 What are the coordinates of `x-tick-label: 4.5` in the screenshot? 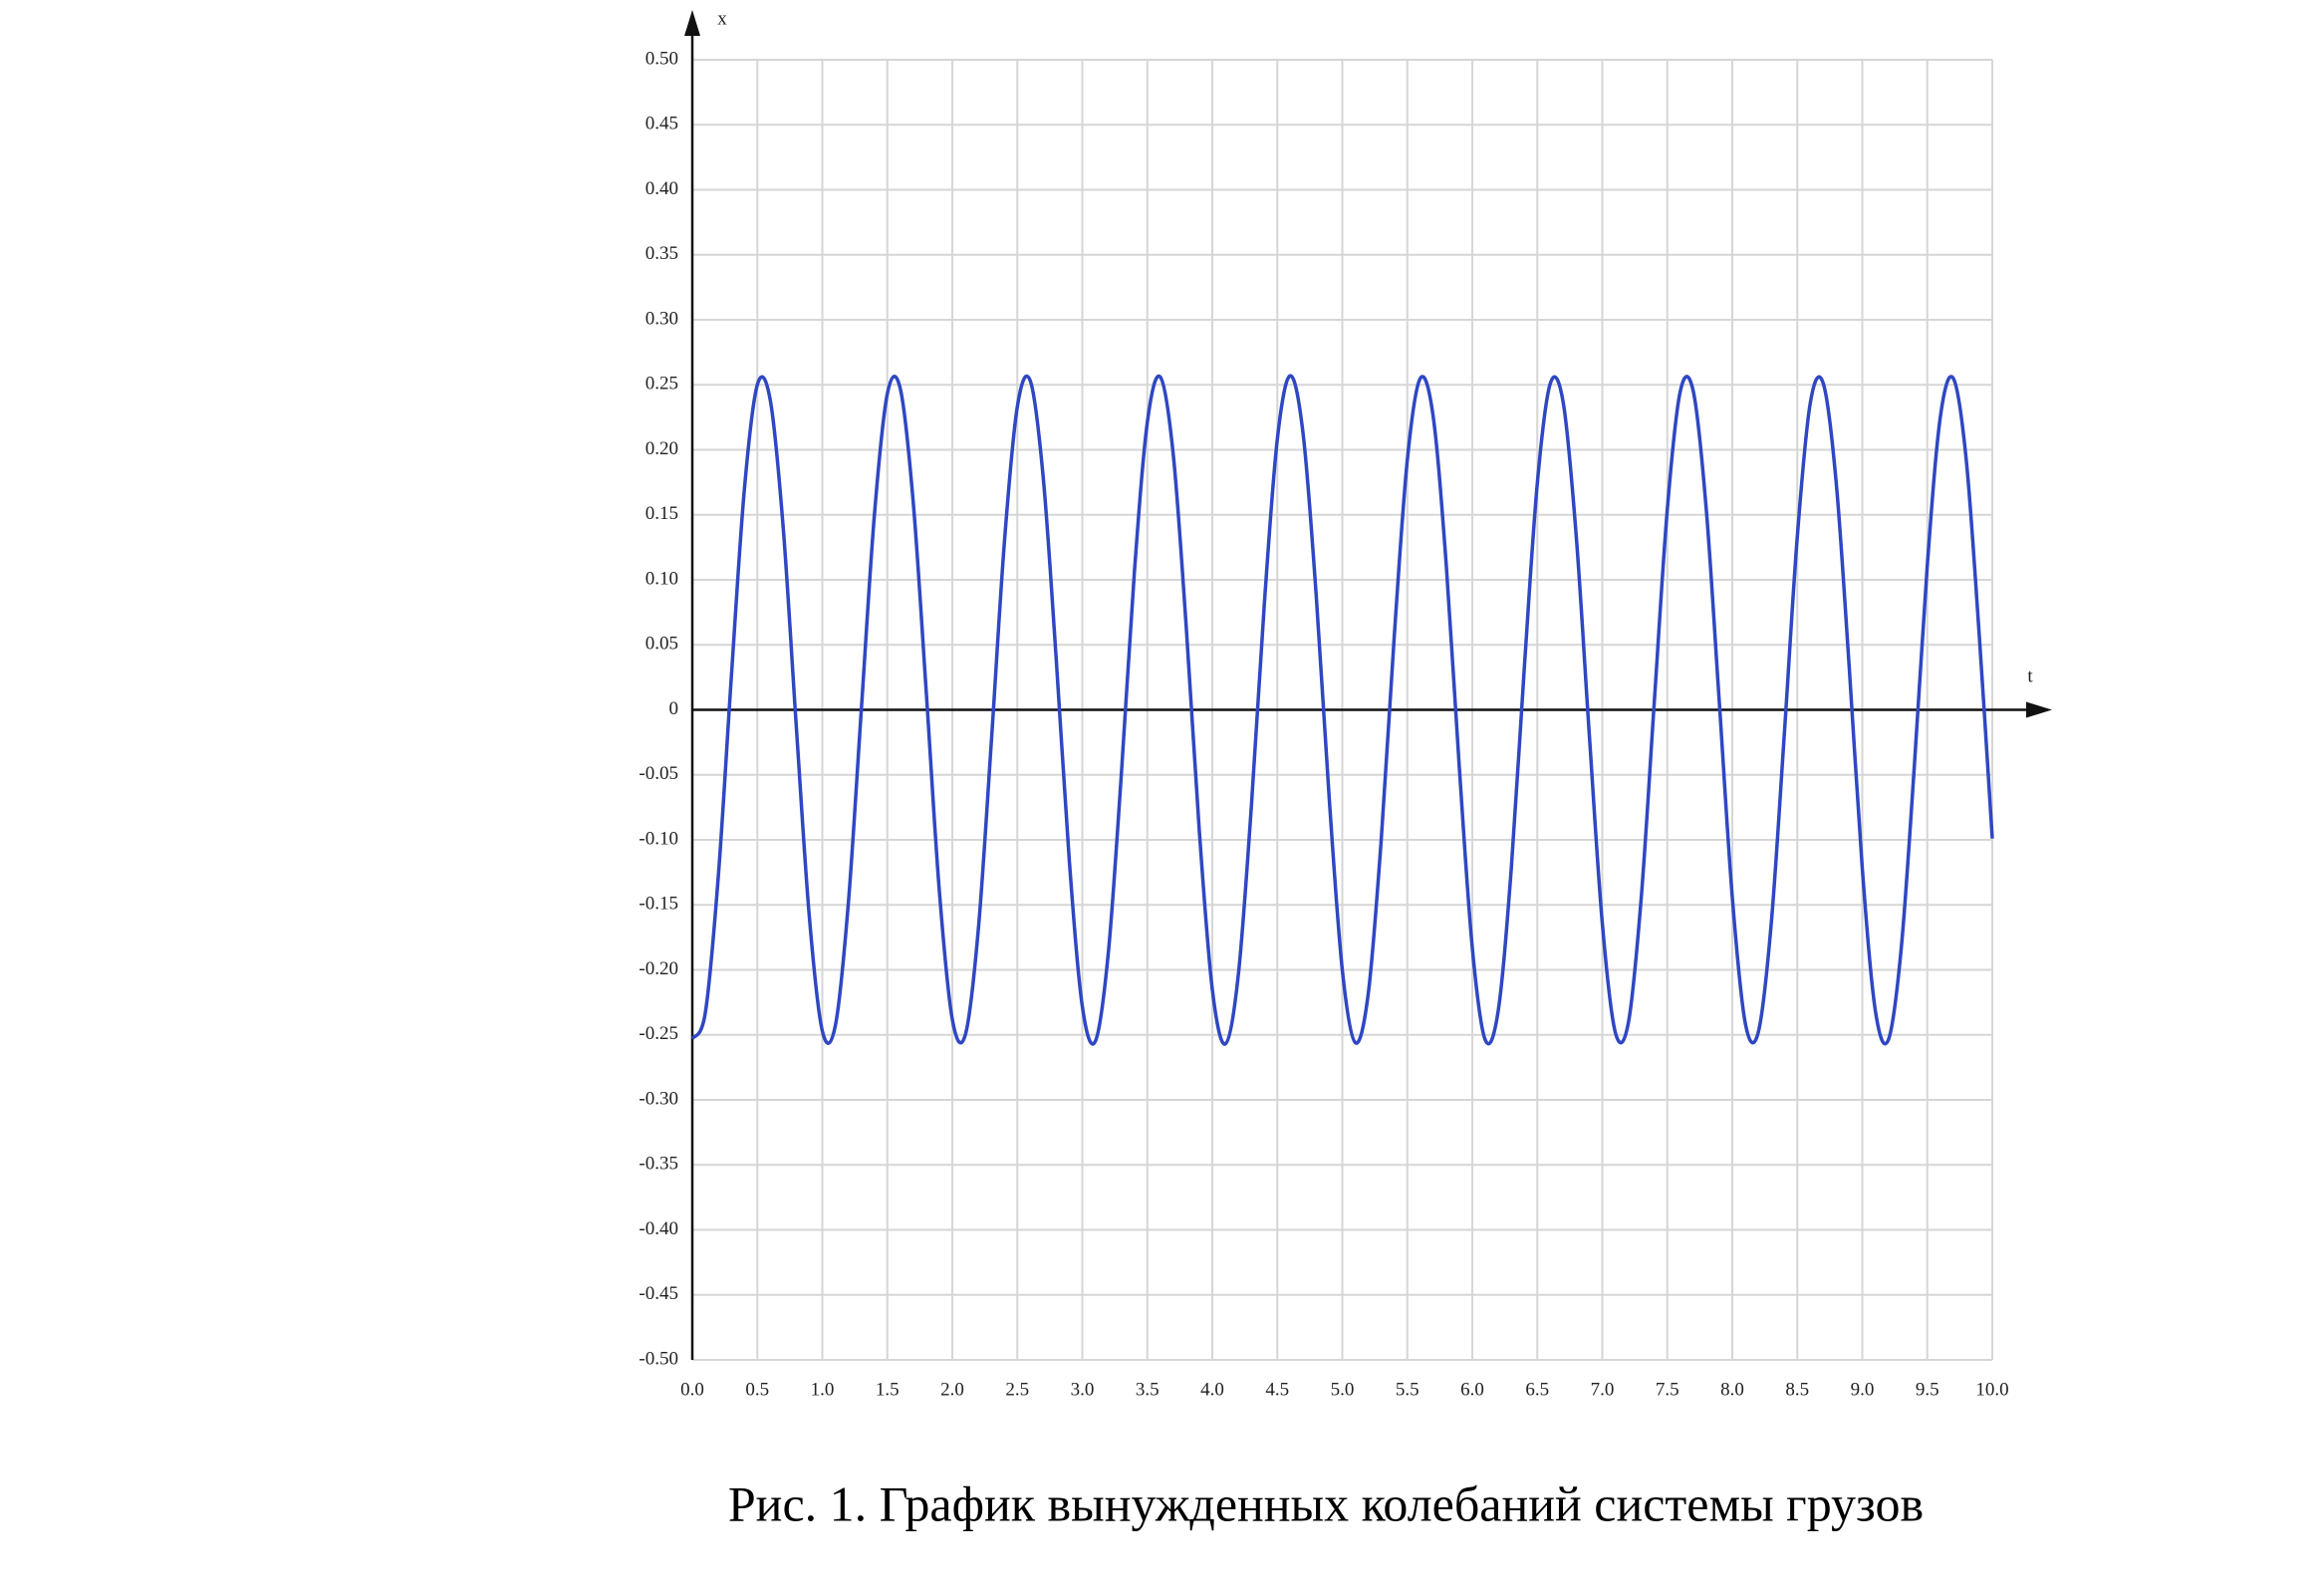 It's located at (1277, 1389).